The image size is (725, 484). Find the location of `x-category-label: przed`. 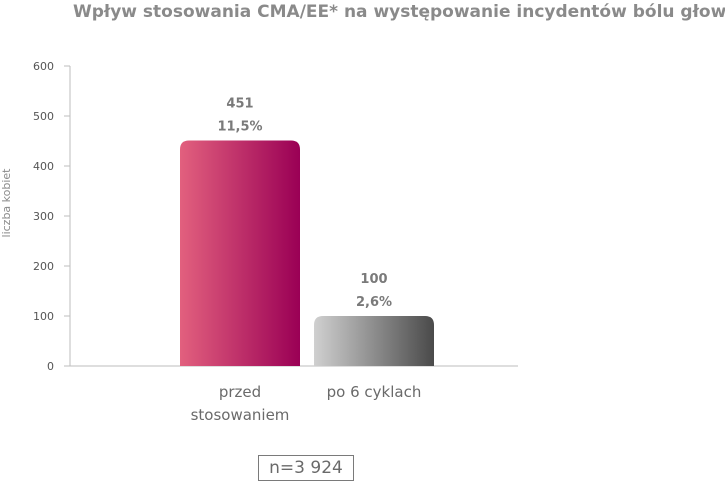

x-category-label: przed is located at coordinates (240, 392).